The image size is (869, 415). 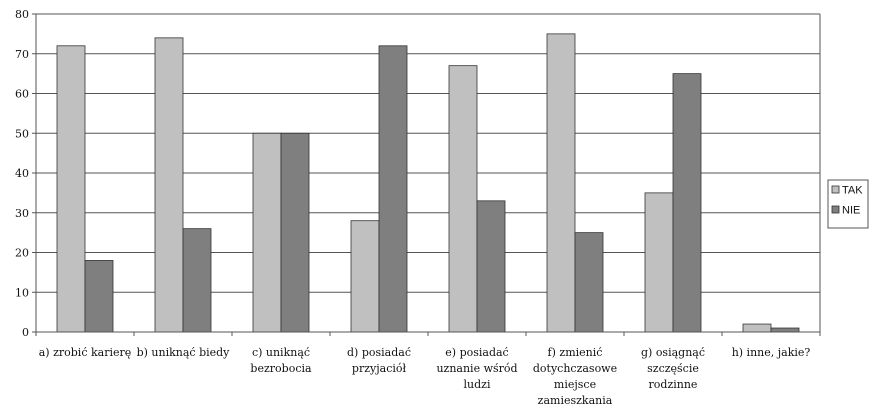 What do you see at coordinates (379, 360) in the screenshot?
I see `x-category-label: d) posiadać przyjaciół` at bounding box center [379, 360].